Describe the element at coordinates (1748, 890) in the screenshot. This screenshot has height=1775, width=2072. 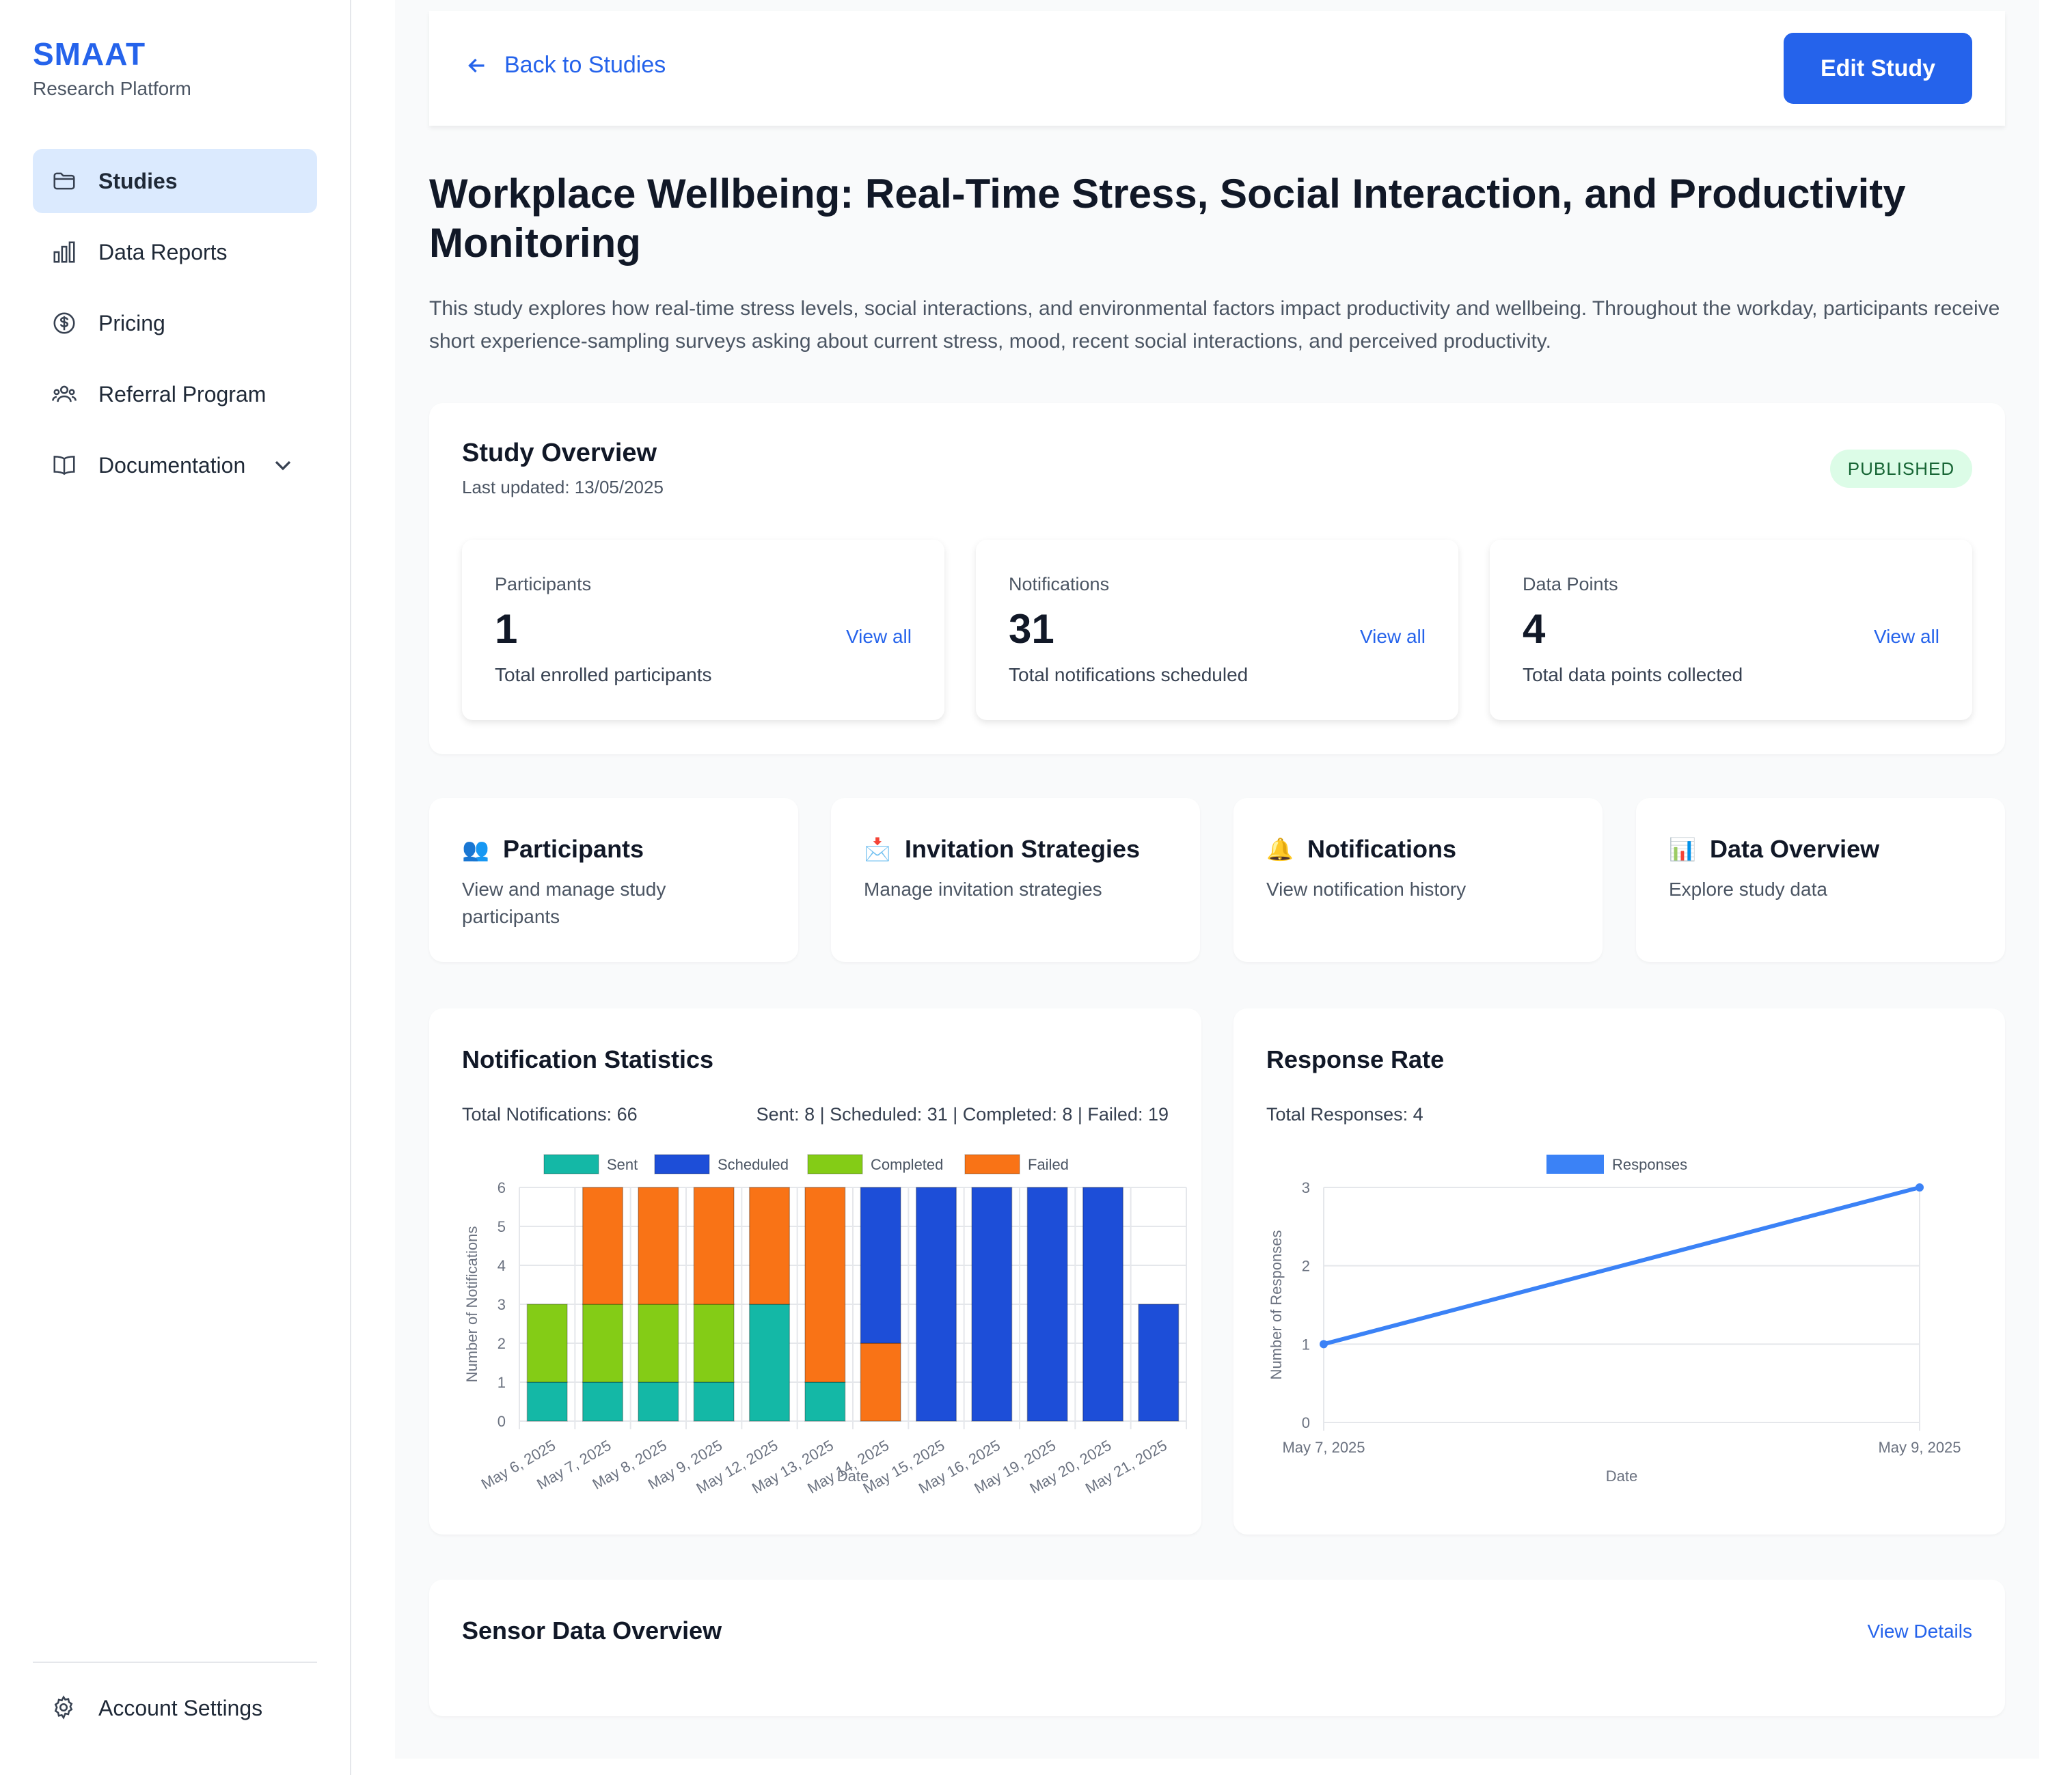
I see `quick-card-desc: Explore study data` at that location.